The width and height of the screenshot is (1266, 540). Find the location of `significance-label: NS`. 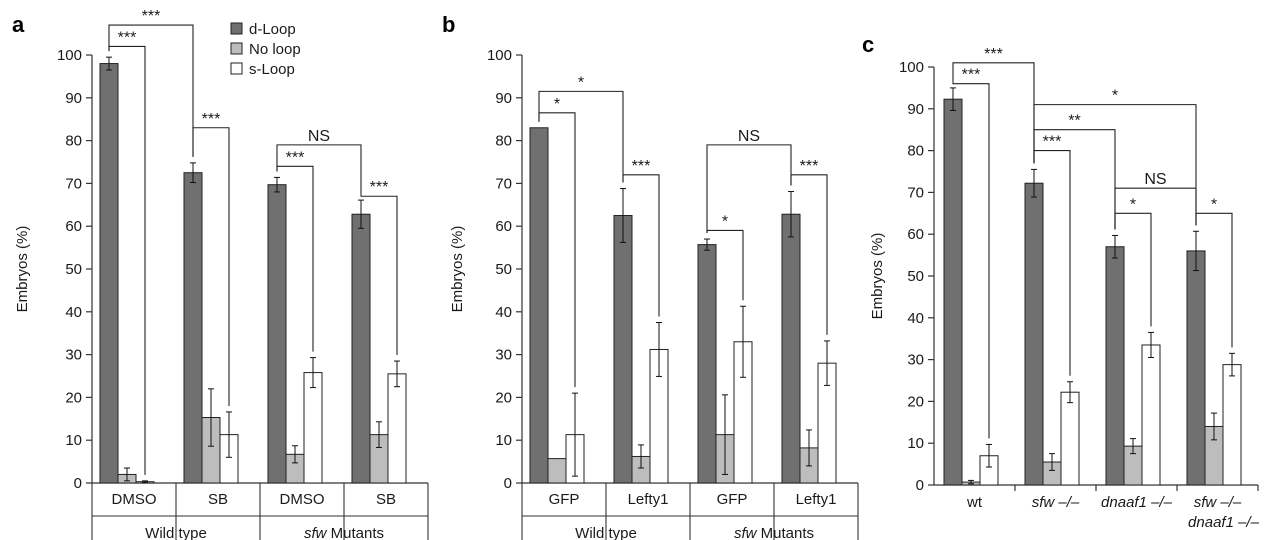

significance-label: NS is located at coordinates (1155, 179).